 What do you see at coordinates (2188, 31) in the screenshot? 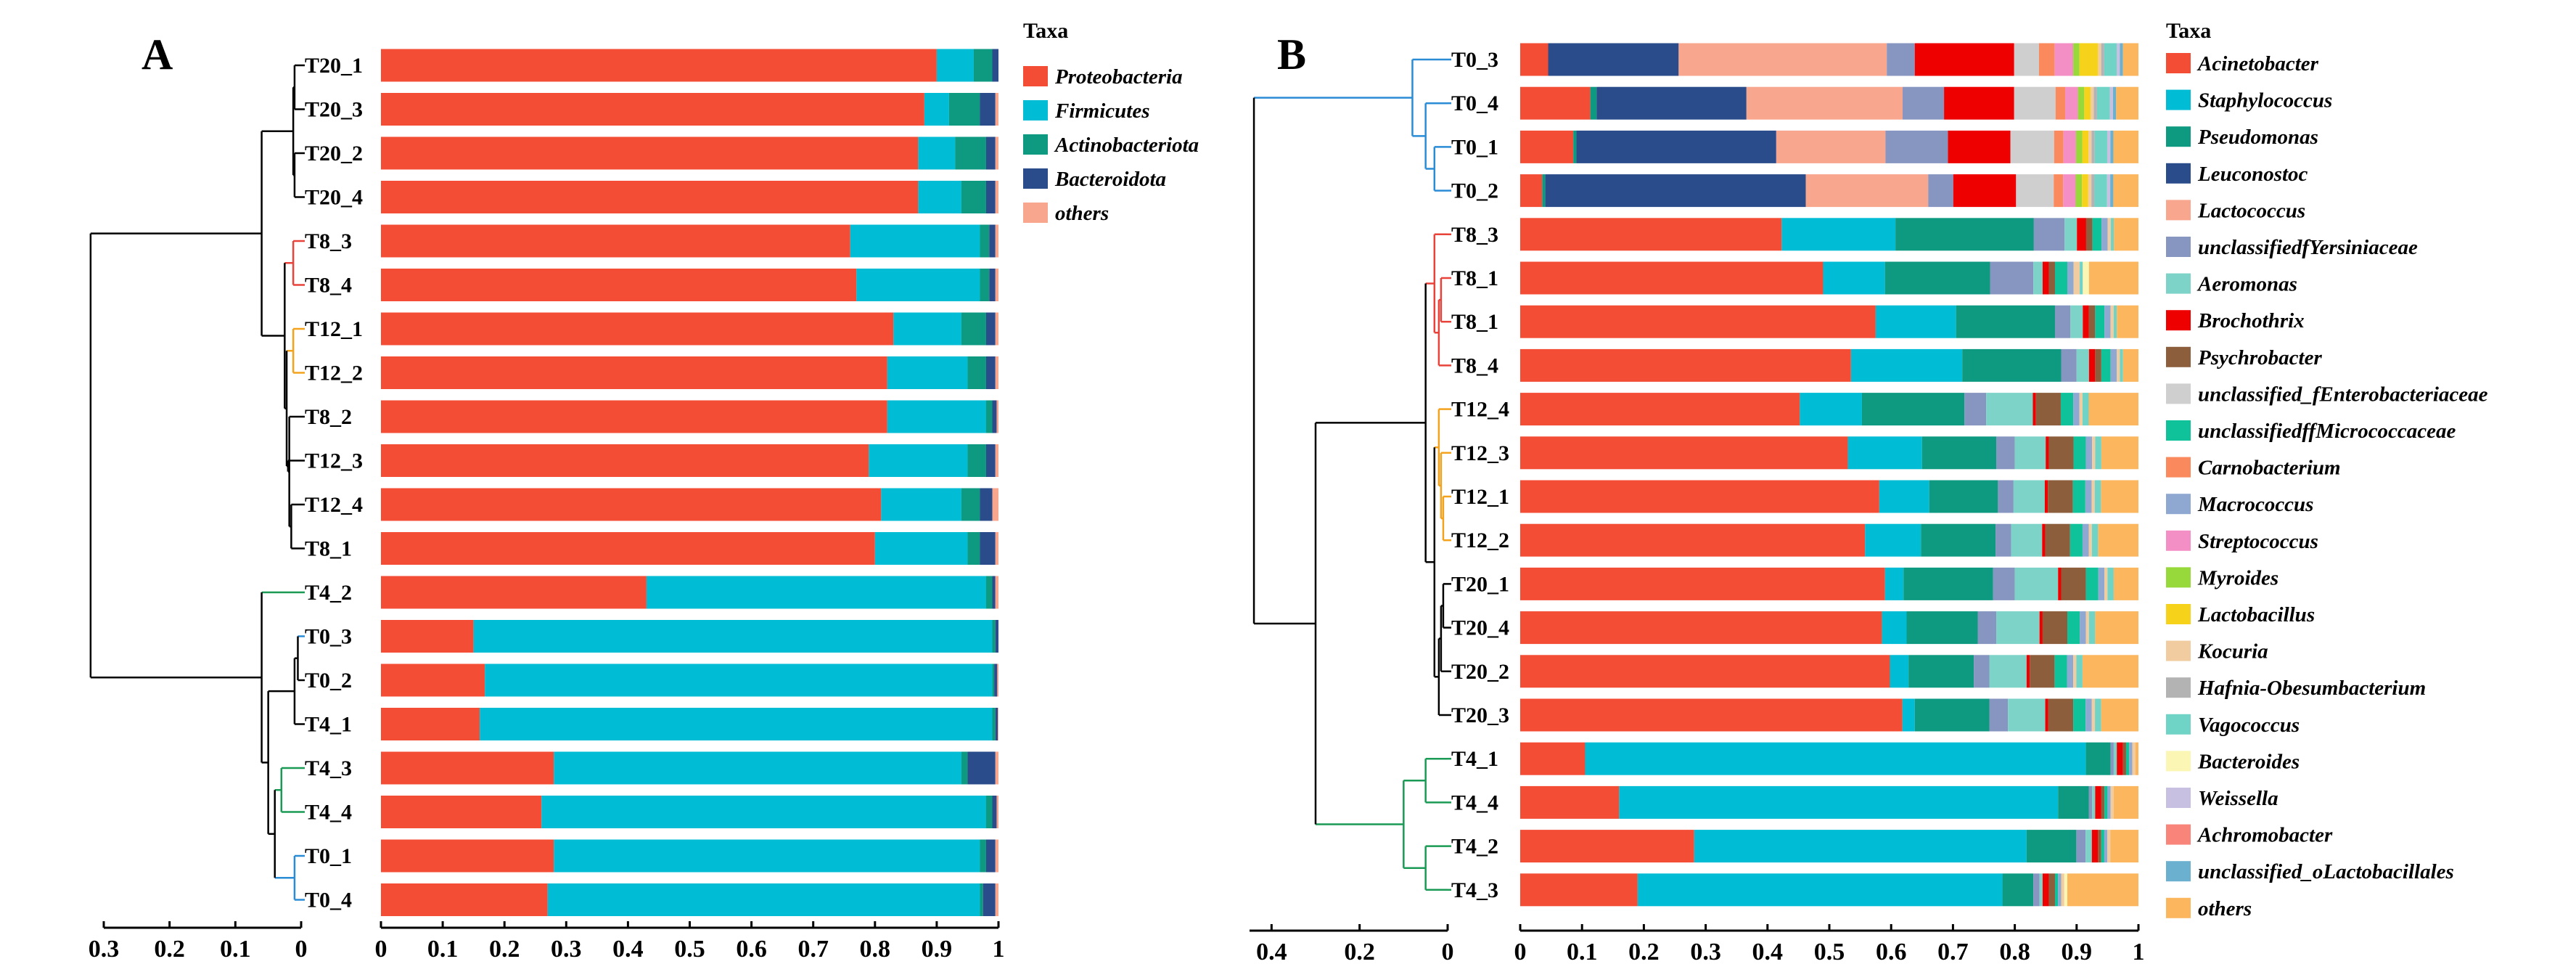
I see `legend-title: Taxa` at bounding box center [2188, 31].